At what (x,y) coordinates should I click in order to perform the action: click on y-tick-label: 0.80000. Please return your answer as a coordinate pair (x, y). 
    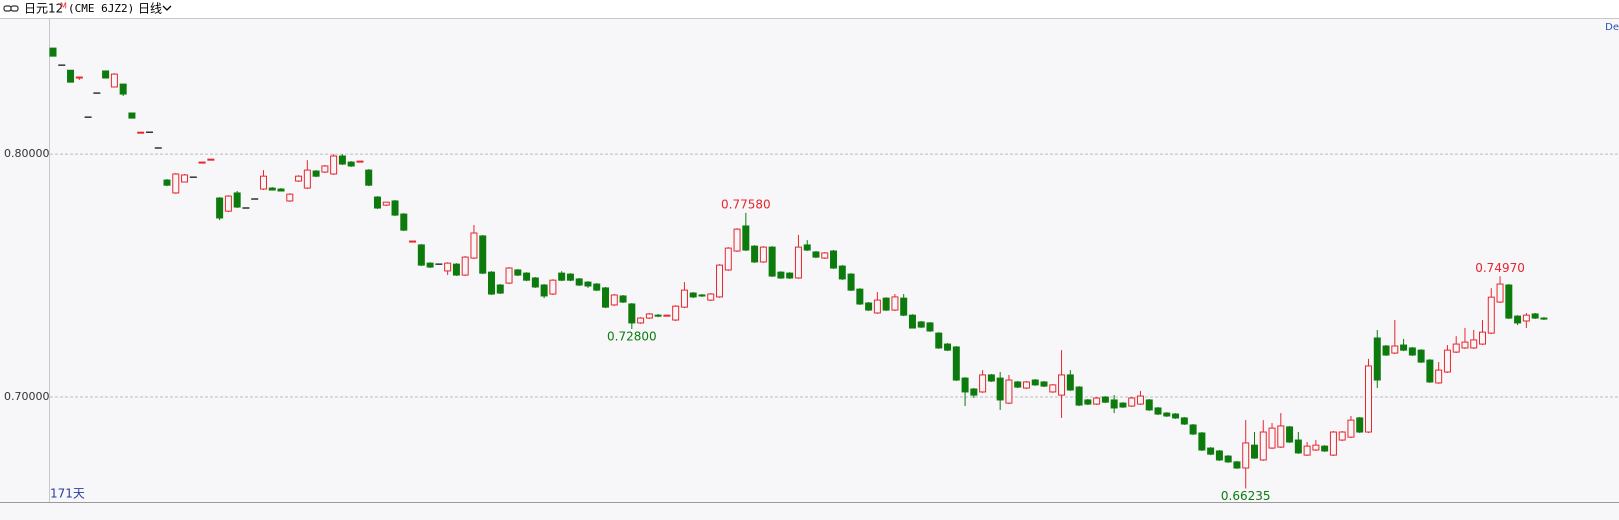
    Looking at the image, I should click on (27, 153).